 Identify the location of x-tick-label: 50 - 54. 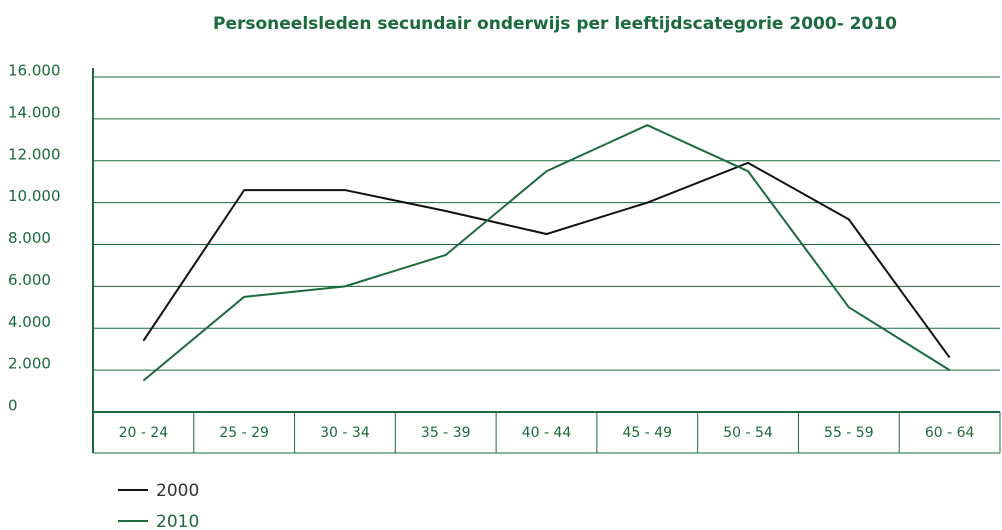
(748, 433).